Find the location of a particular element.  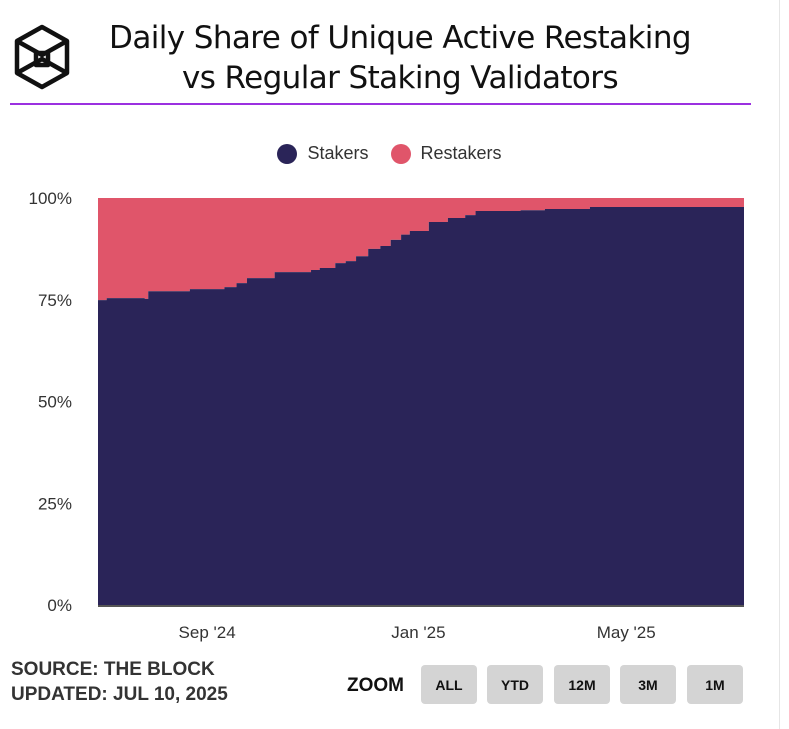

legend-label-restakers: Restakers is located at coordinates (461, 153).